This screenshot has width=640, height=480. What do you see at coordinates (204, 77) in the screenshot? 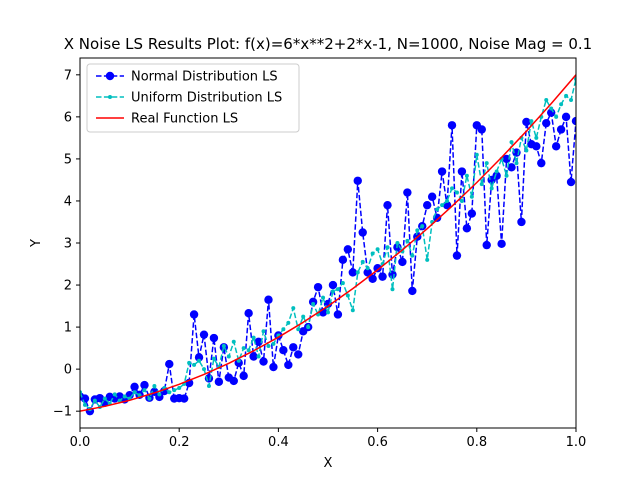
I see `legend-label-1: Normal Distribution LS` at bounding box center [204, 77].